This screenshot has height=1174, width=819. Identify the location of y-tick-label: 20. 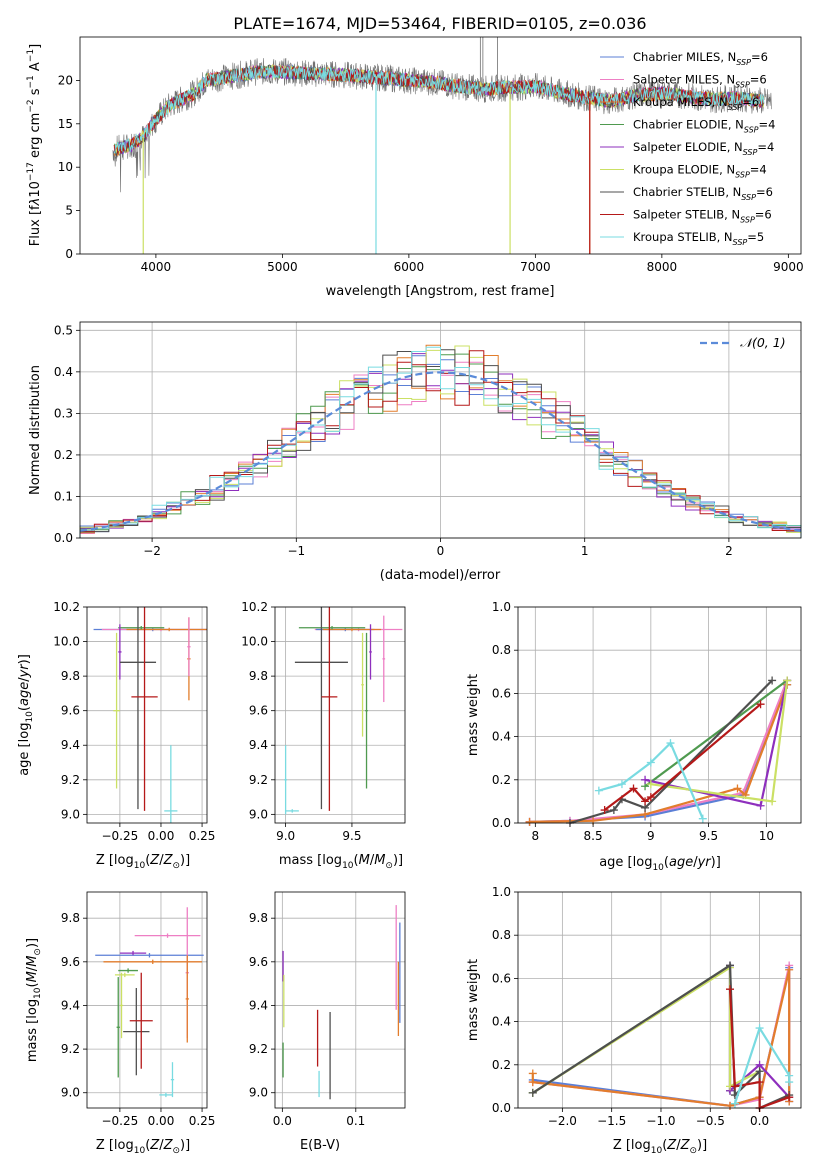
(65, 80).